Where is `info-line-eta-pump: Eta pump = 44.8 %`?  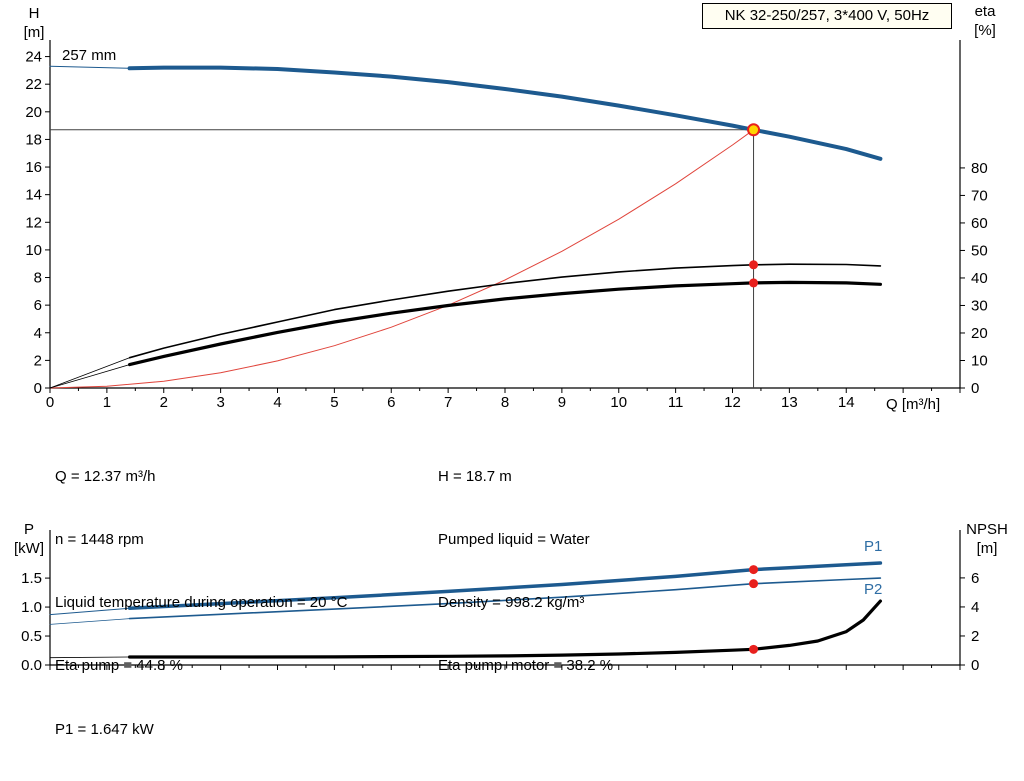
info-line-eta-pump: Eta pump = 44.8 % is located at coordinates (119, 665).